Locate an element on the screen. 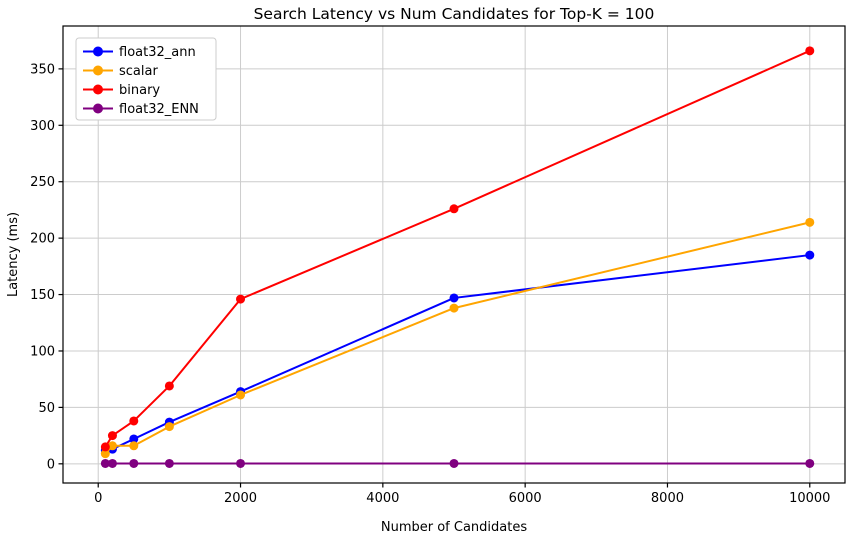 Image resolution: width=851 pixels, height=546 pixels. x-tick-label: 0 is located at coordinates (98, 498).